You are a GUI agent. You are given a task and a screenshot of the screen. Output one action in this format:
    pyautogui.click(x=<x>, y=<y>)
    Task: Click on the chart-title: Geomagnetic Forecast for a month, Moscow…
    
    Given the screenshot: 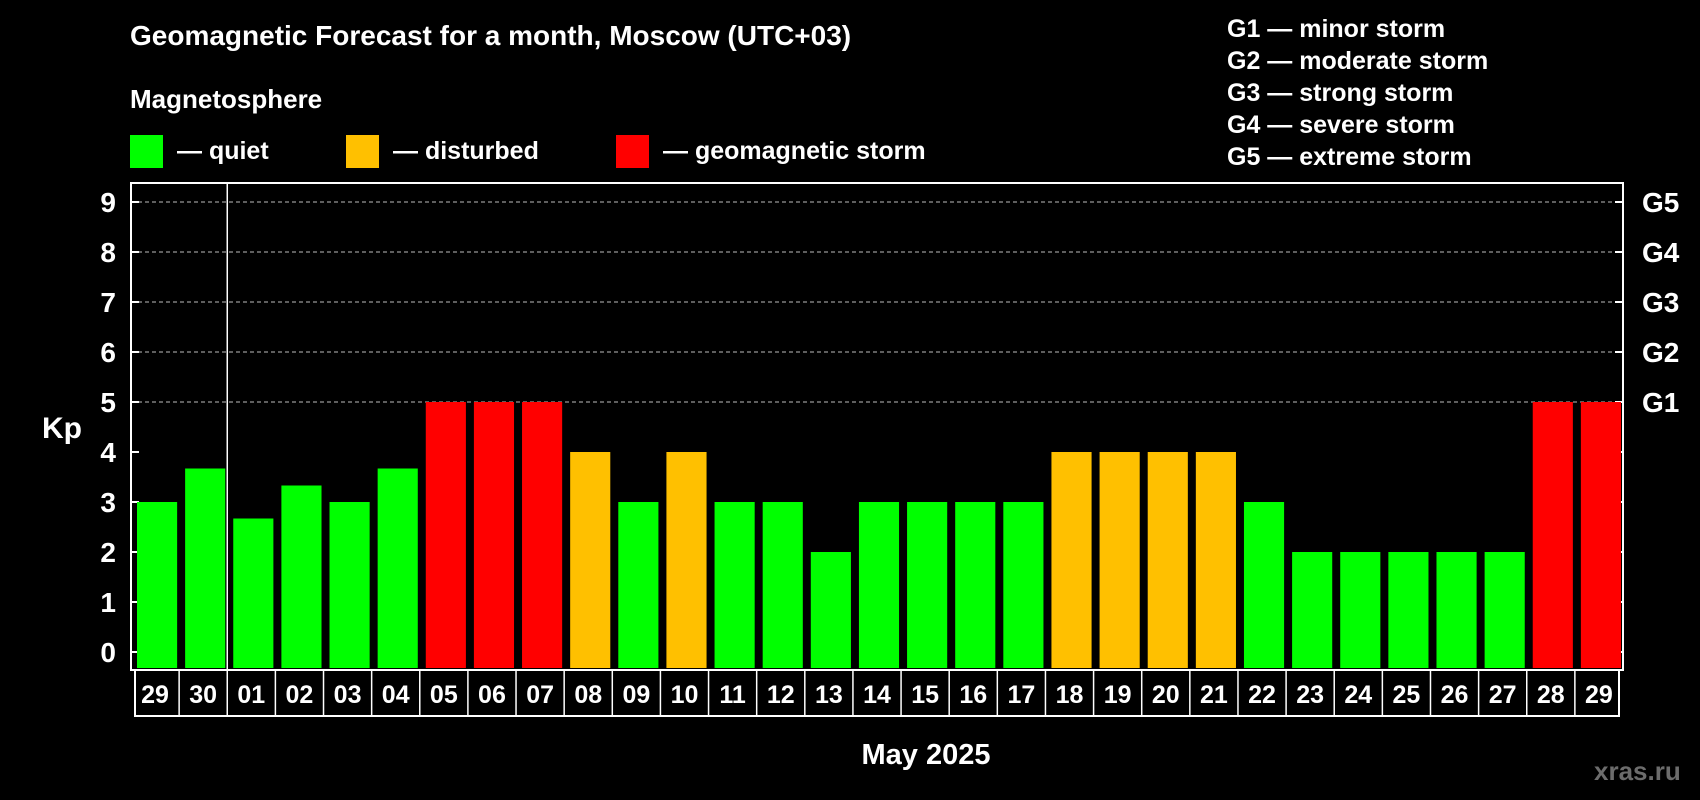 What is the action you would take?
    pyautogui.click(x=491, y=35)
    